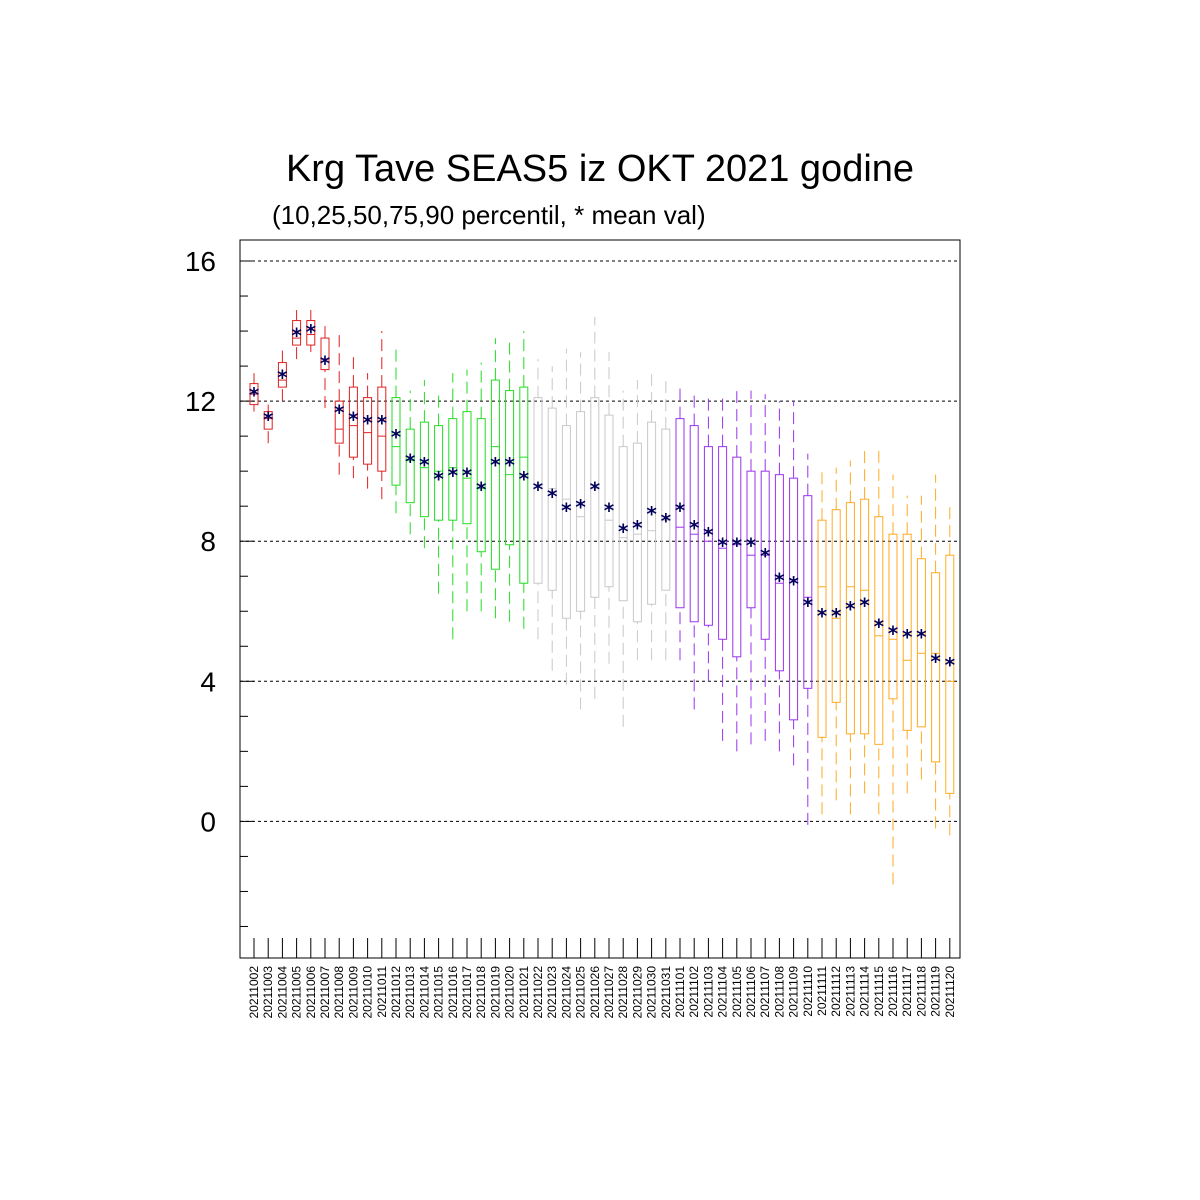 Image resolution: width=1200 pixels, height=1200 pixels. What do you see at coordinates (552, 992) in the screenshot?
I see `x-tick-label: 20211023` at bounding box center [552, 992].